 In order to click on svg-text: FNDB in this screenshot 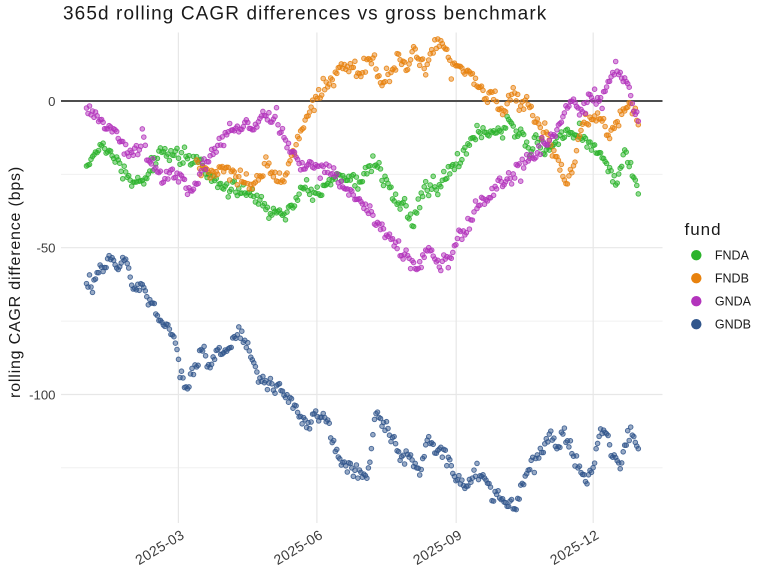, I will do `click(732, 279)`.